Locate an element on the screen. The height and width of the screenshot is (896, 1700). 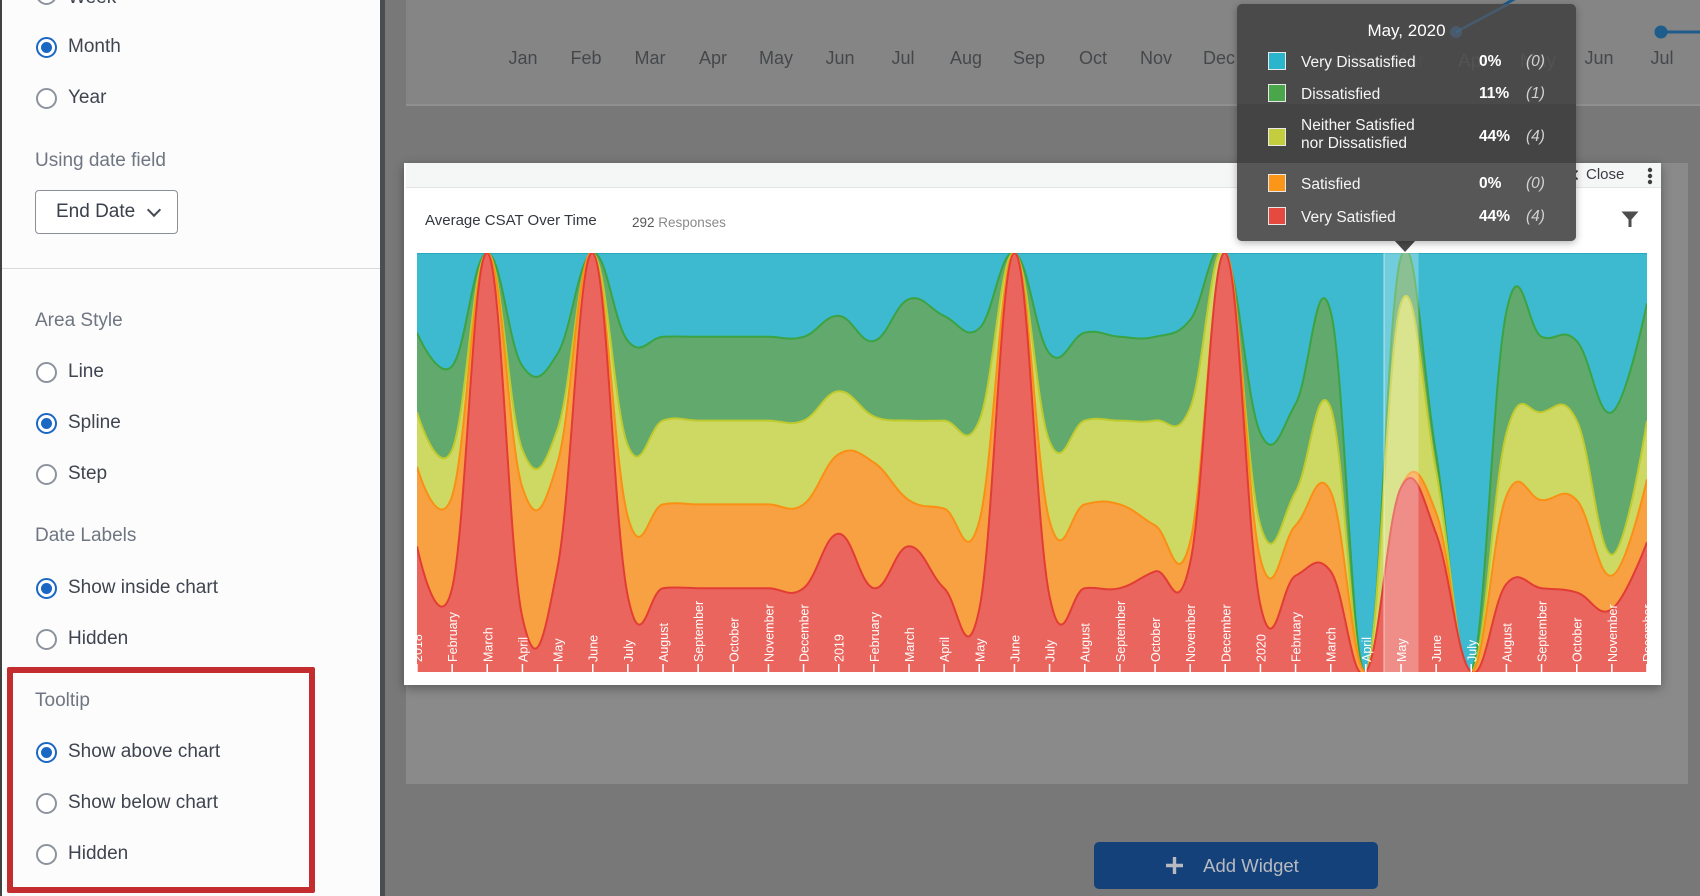
svg-text: 2019 is located at coordinates (840, 648).